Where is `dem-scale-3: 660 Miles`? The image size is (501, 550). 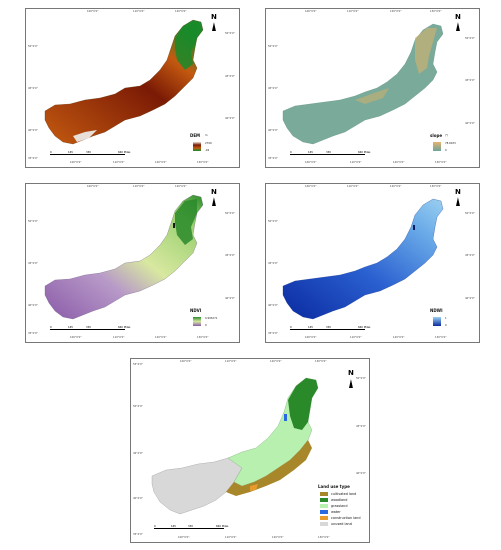 dem-scale-3: 660 Miles is located at coordinates (124, 152).